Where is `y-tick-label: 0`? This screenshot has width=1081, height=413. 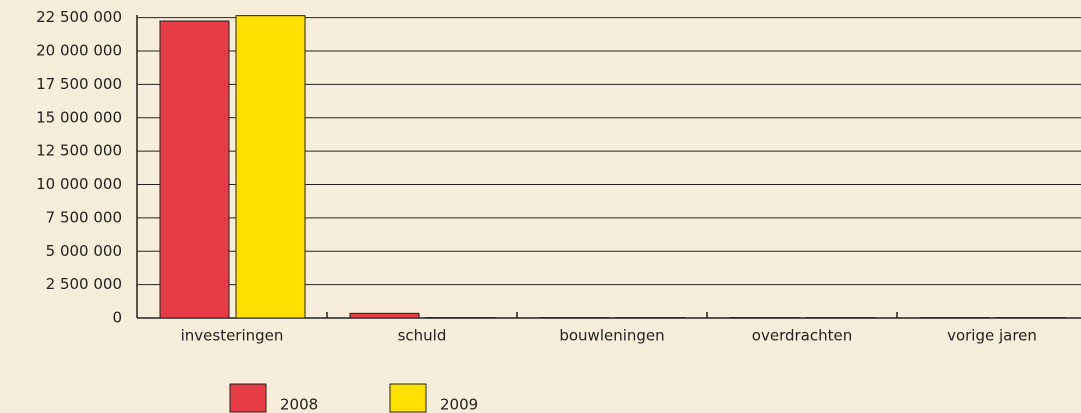 y-tick-label: 0 is located at coordinates (117, 318).